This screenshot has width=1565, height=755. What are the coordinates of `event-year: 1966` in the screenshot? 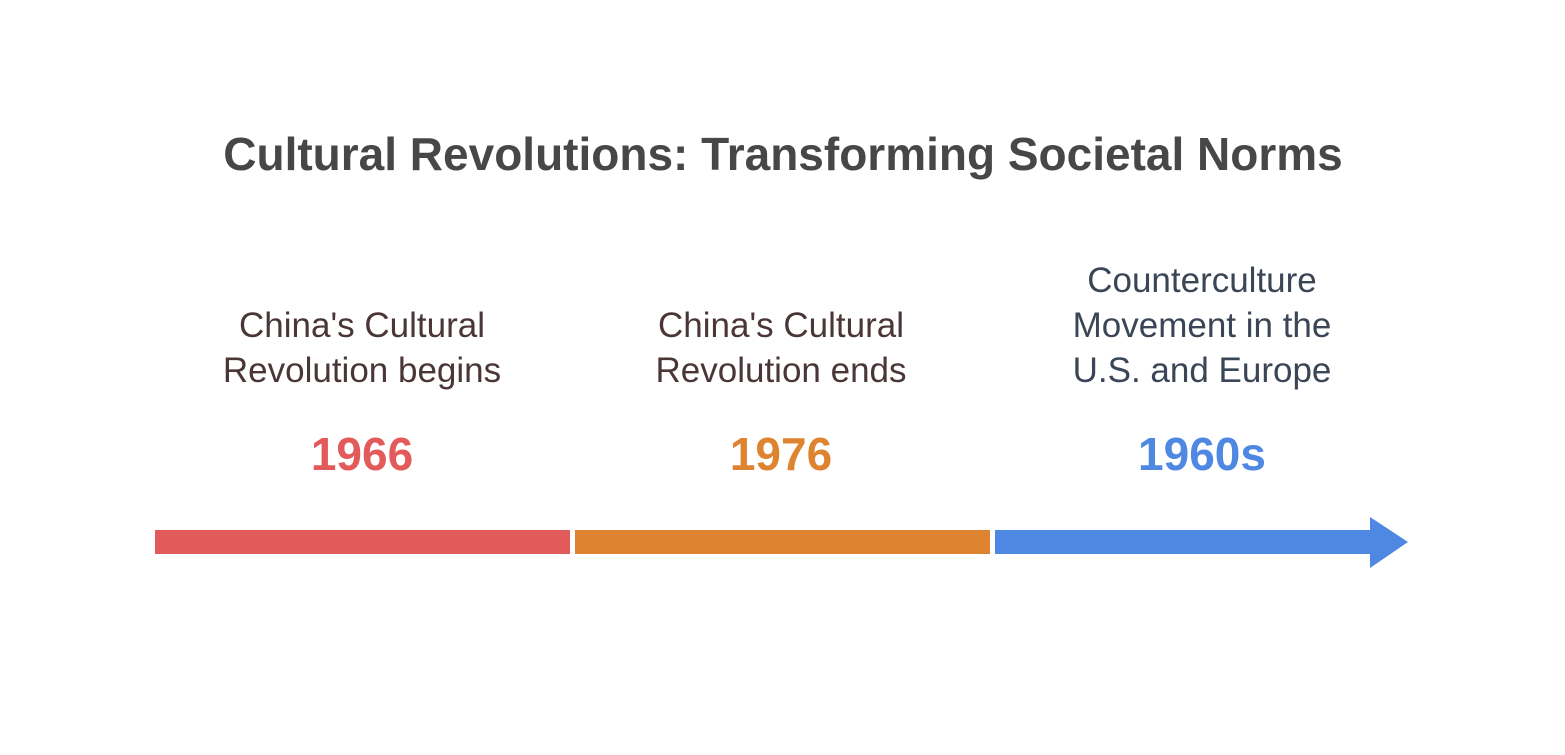 It's located at (362, 454).